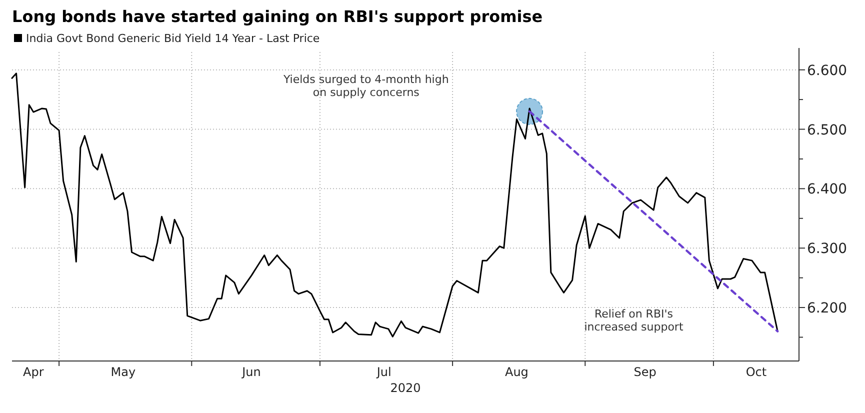  I want to click on y-tick-label: 6.300, so click(827, 249).